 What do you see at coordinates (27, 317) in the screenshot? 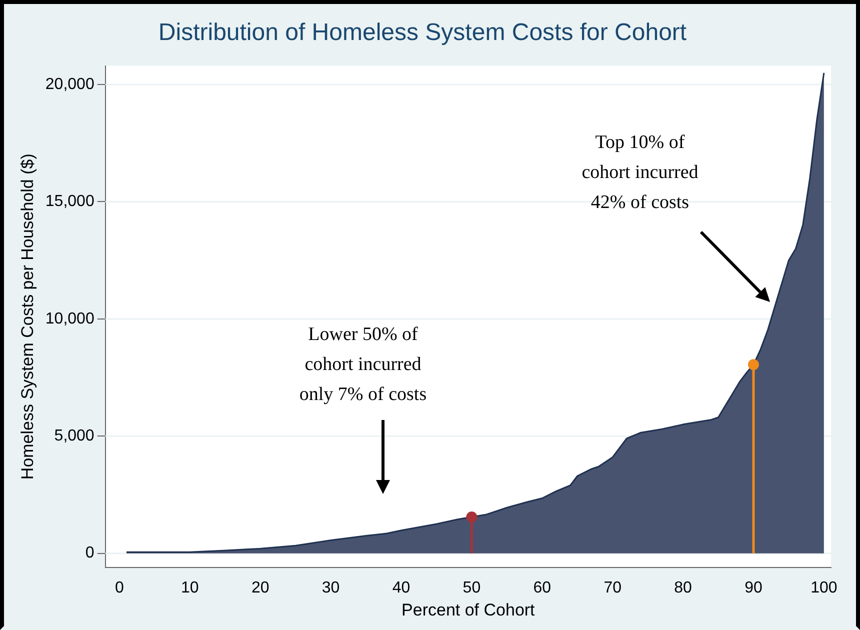
I see `y-axis-title: Homeless System Costs per Household ($)` at bounding box center [27, 317].